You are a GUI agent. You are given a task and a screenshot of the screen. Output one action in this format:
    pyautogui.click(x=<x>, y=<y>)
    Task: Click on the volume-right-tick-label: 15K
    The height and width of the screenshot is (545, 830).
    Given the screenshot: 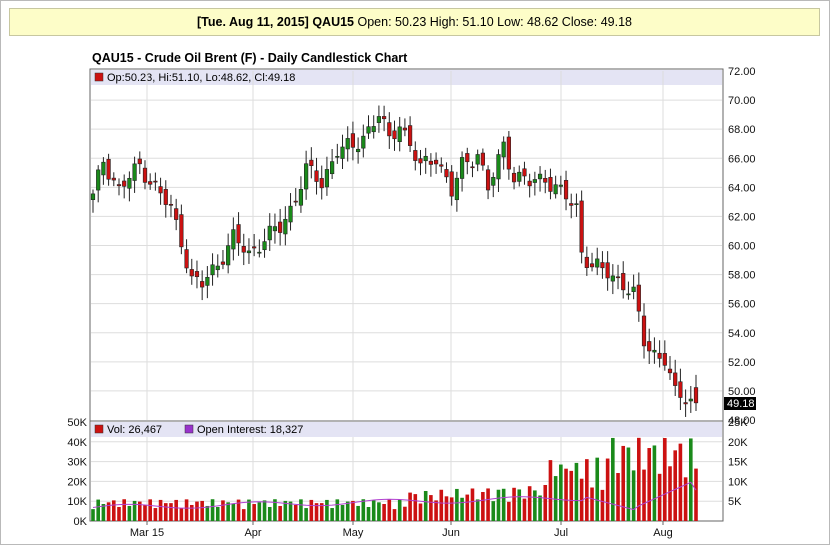 What is the action you would take?
    pyautogui.click(x=738, y=463)
    